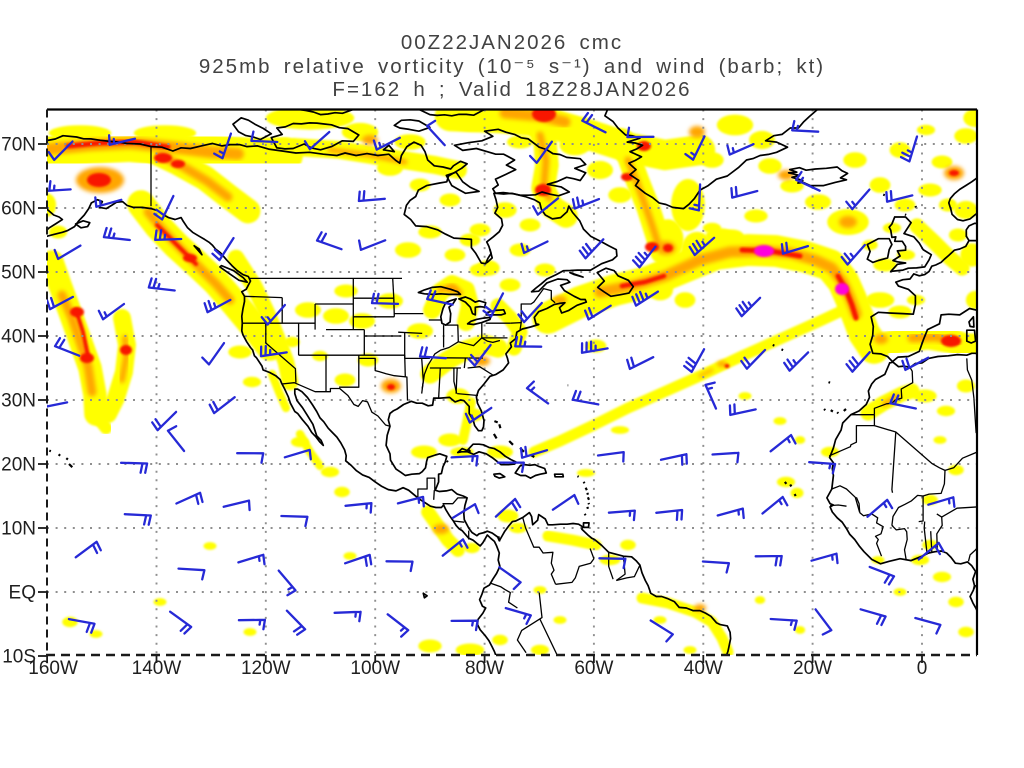 Image resolution: width=1024 pixels, height=768 pixels. What do you see at coordinates (53, 668) in the screenshot?
I see `svg-text: 160W` at bounding box center [53, 668].